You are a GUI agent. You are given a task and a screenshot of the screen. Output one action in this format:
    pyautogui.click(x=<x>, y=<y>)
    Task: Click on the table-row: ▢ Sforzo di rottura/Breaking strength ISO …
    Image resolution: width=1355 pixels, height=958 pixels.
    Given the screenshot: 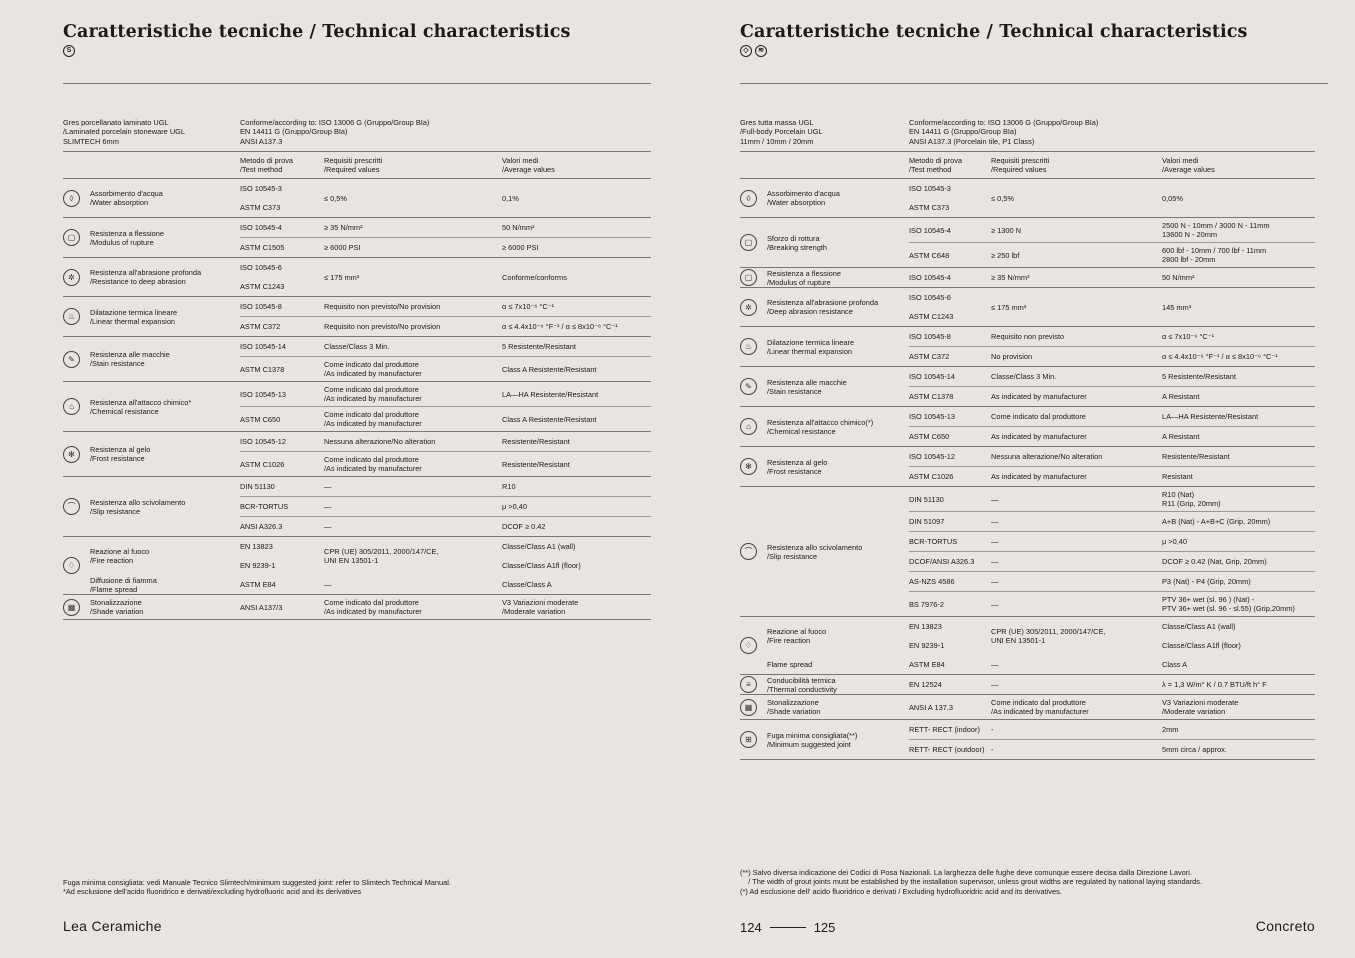 What is the action you would take?
    pyautogui.click(x=1027, y=243)
    